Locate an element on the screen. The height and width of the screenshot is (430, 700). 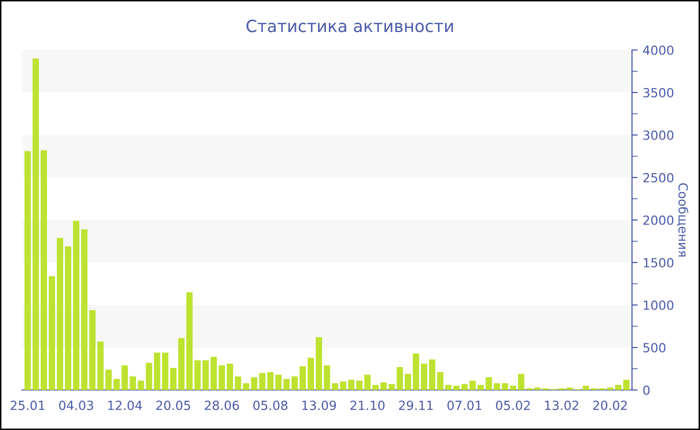
y-tick-label: 3000 is located at coordinates (658, 135).